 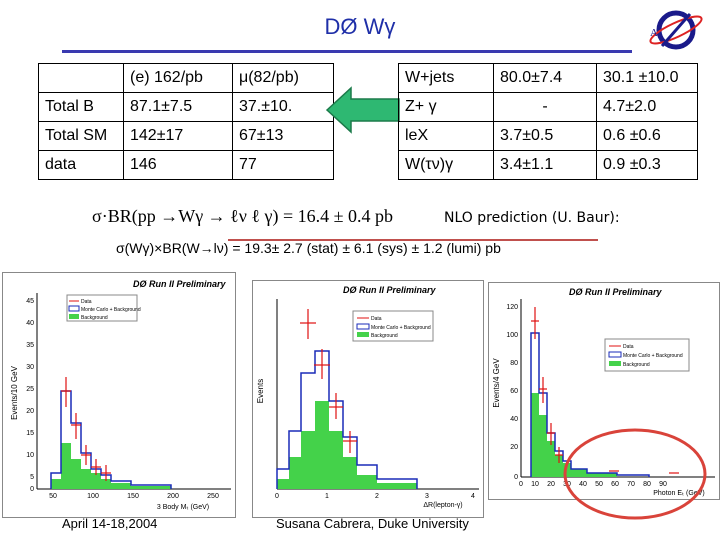 I want to click on svg-text: 250, so click(x=213, y=496).